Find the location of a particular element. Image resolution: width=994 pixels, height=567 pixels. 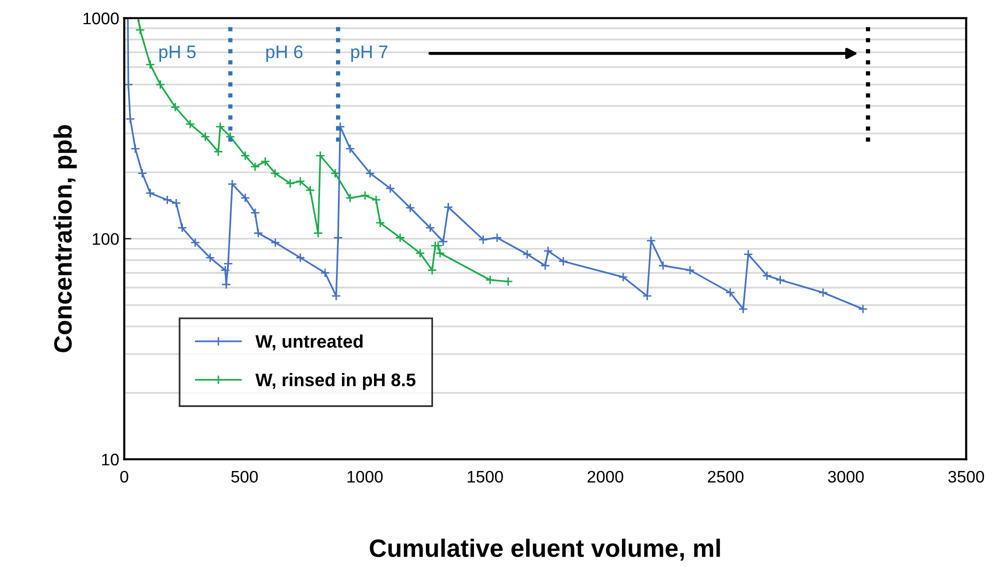

x-tick-label: 0 is located at coordinates (124, 476).